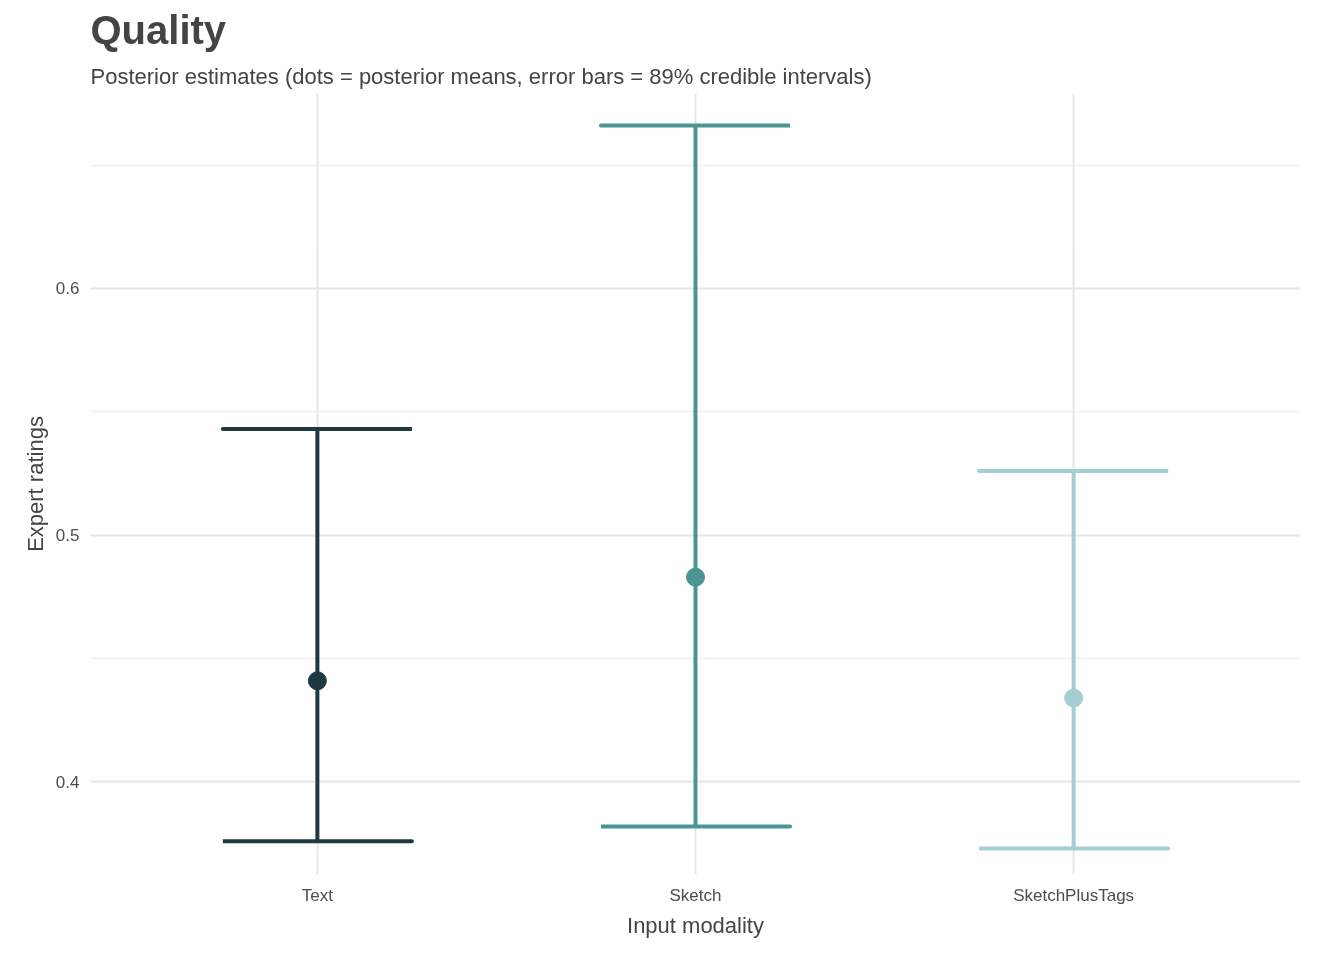 The height and width of the screenshot is (960, 1344). What do you see at coordinates (695, 925) in the screenshot?
I see `x-axis-title: Input modality` at bounding box center [695, 925].